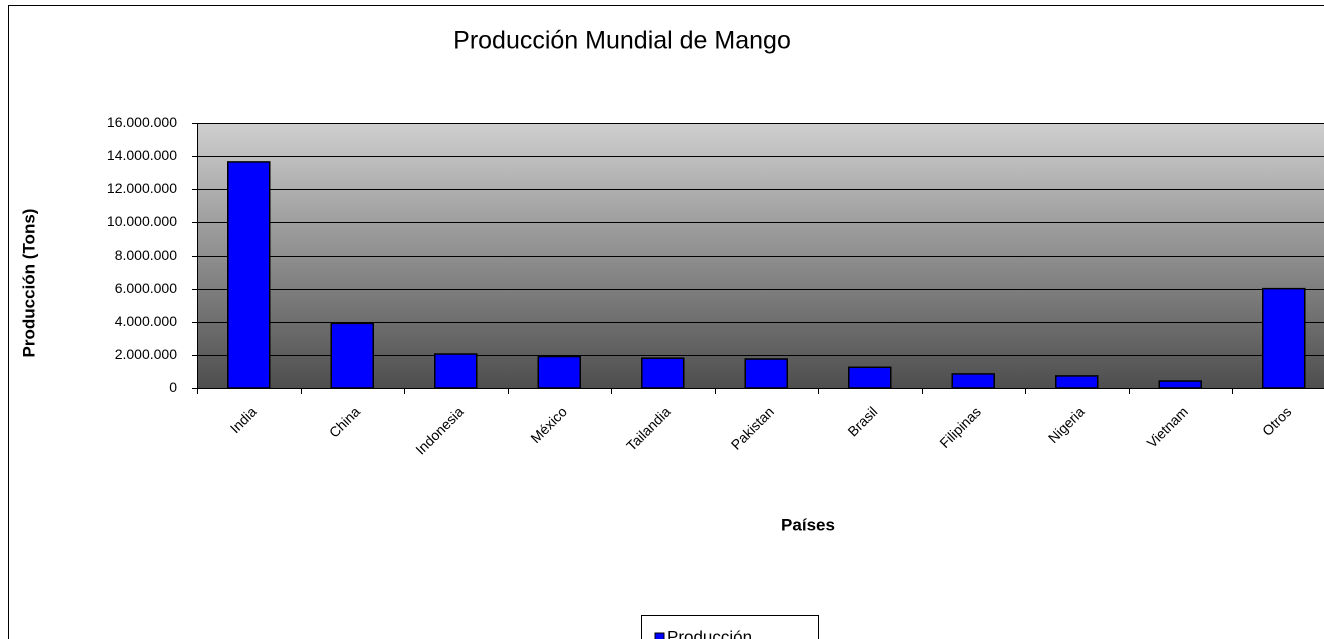 Image resolution: width=1324 pixels, height=639 pixels. I want to click on legend, so click(730, 627).